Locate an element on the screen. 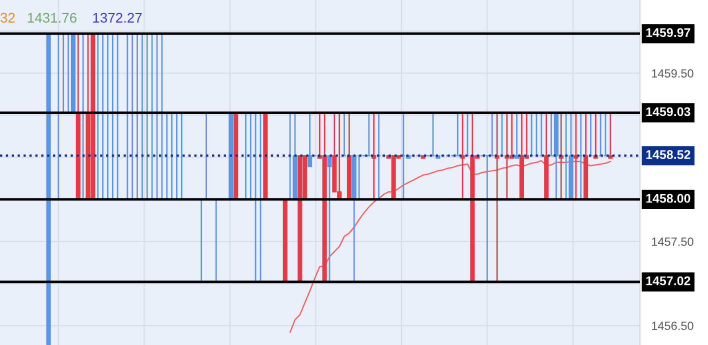 Image resolution: width=708 pixels, height=345 pixels. annotation: 1431.76 is located at coordinates (52, 17).